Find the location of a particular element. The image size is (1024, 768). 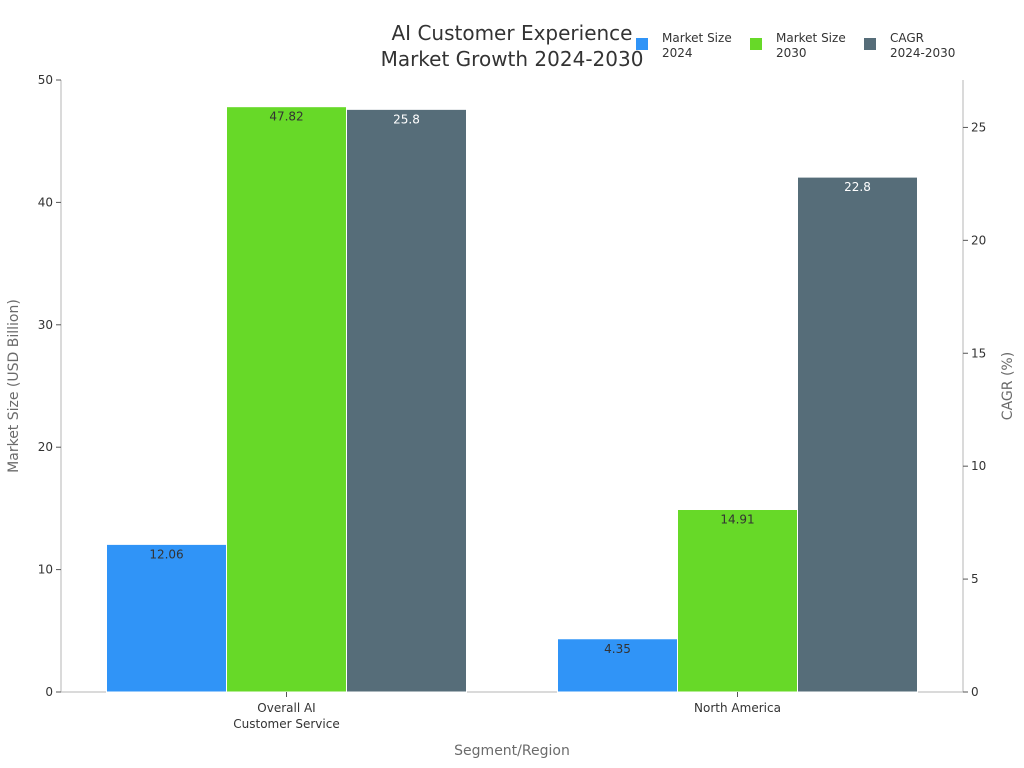

bar-data-label: 47.82 is located at coordinates (286, 117).